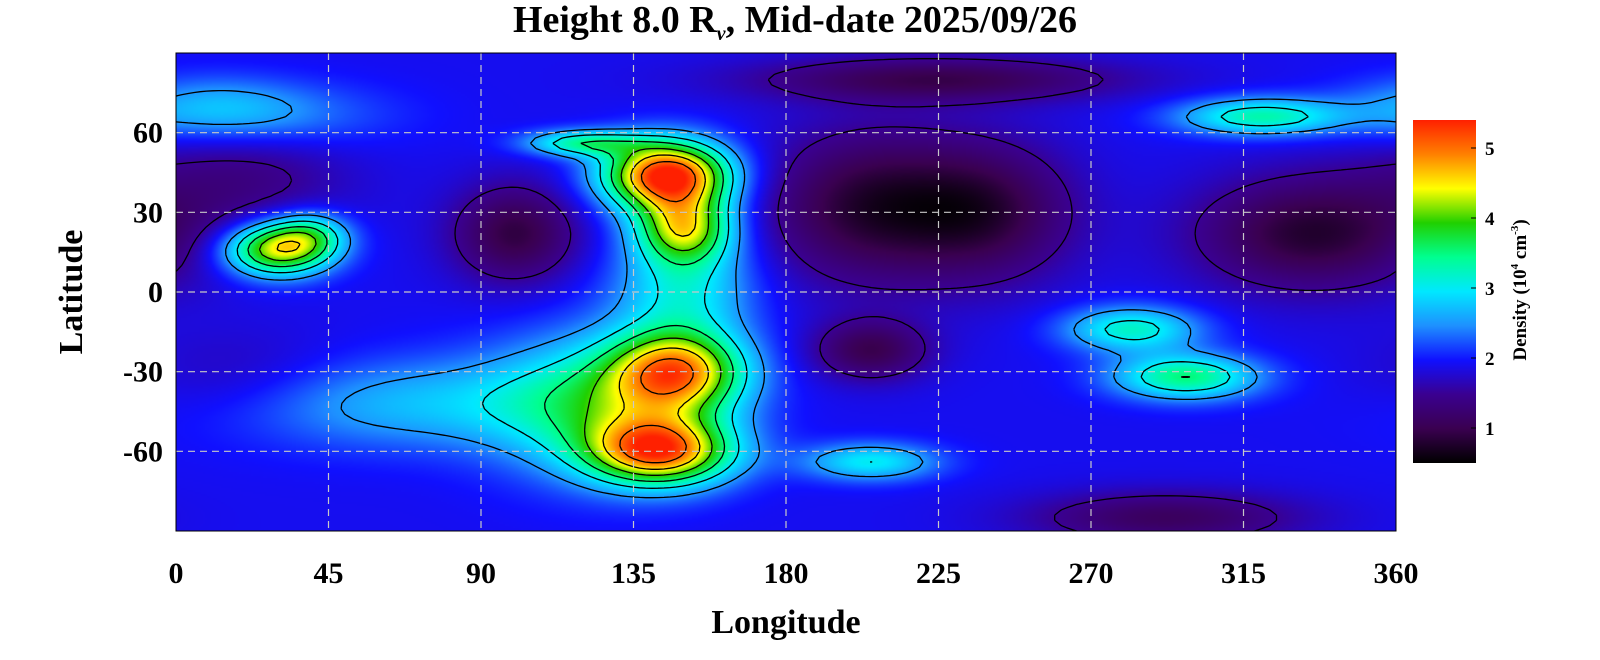 This screenshot has height=660, width=1600. I want to click on colorbar-label-middle: cm, so click(1520, 249).